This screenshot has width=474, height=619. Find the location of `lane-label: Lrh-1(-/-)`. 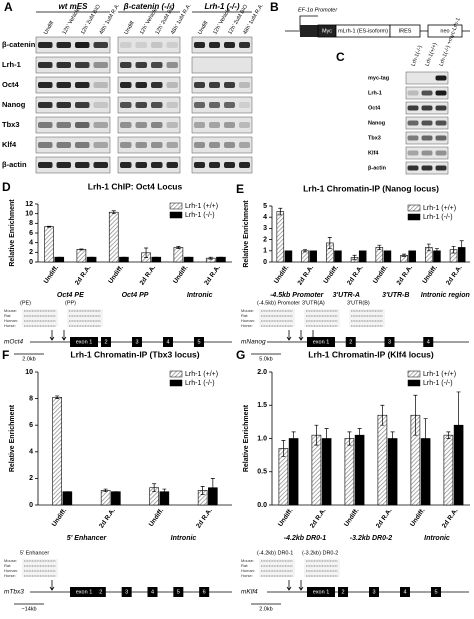

lane-label: Lrh-1(-/-) is located at coordinates (417, 56).